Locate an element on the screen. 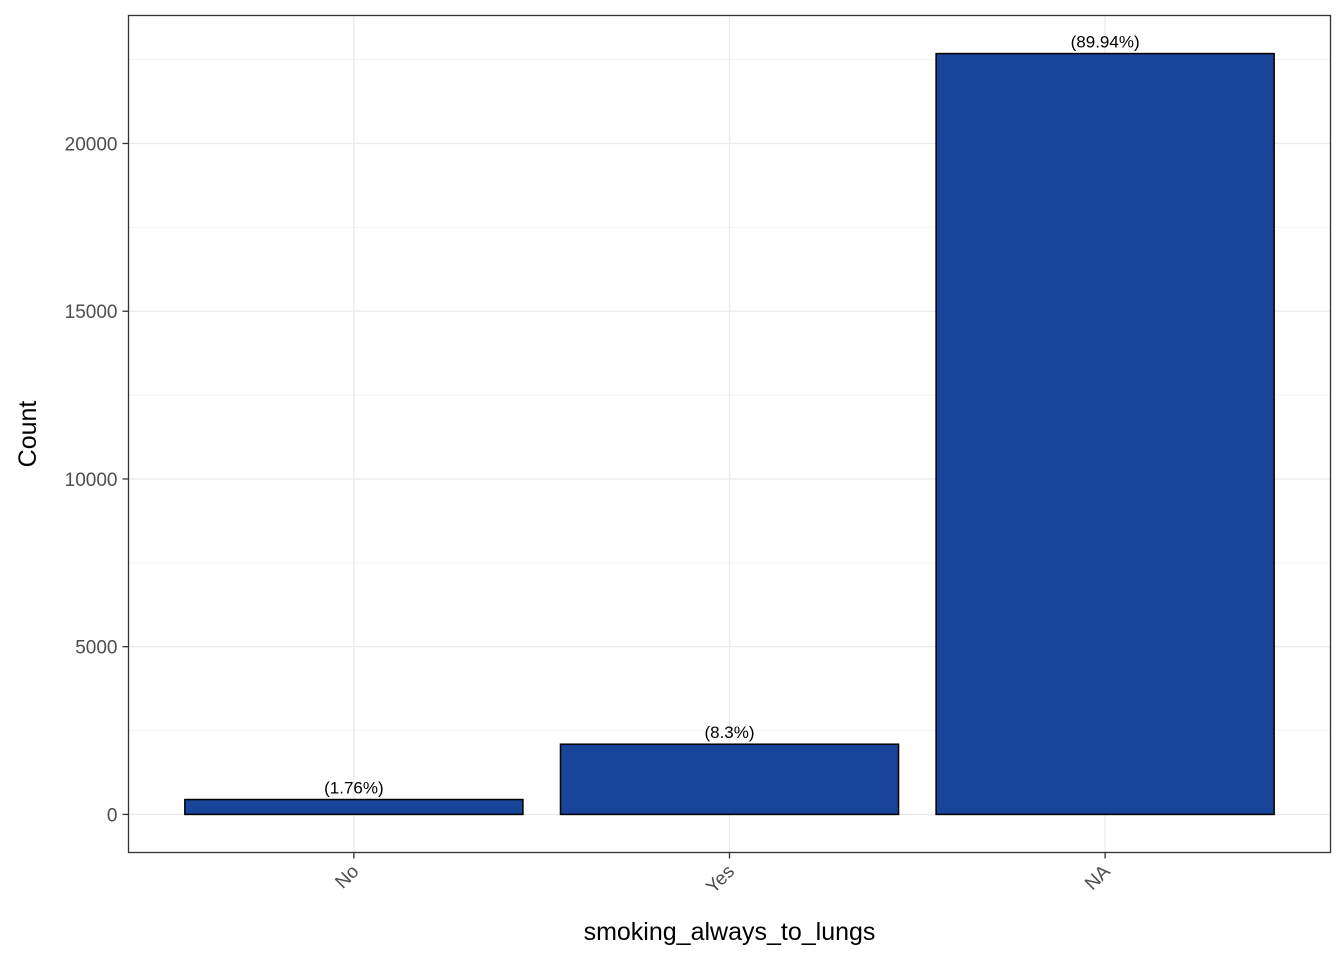 This screenshot has width=1344, height=960. y-tick-label: 15000 is located at coordinates (91, 312).